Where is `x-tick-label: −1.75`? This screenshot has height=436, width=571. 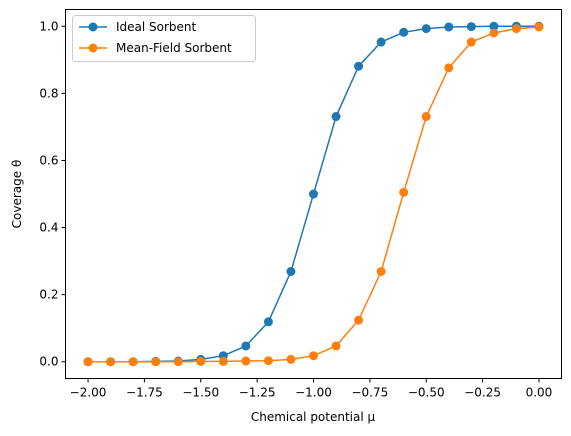
x-tick-label: −1.75 is located at coordinates (144, 393).